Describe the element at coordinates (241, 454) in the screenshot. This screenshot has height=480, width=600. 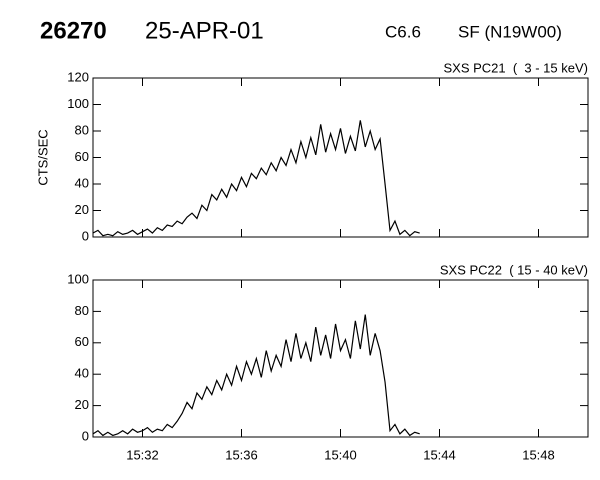
I see `x-tick-label: 15:36` at that location.